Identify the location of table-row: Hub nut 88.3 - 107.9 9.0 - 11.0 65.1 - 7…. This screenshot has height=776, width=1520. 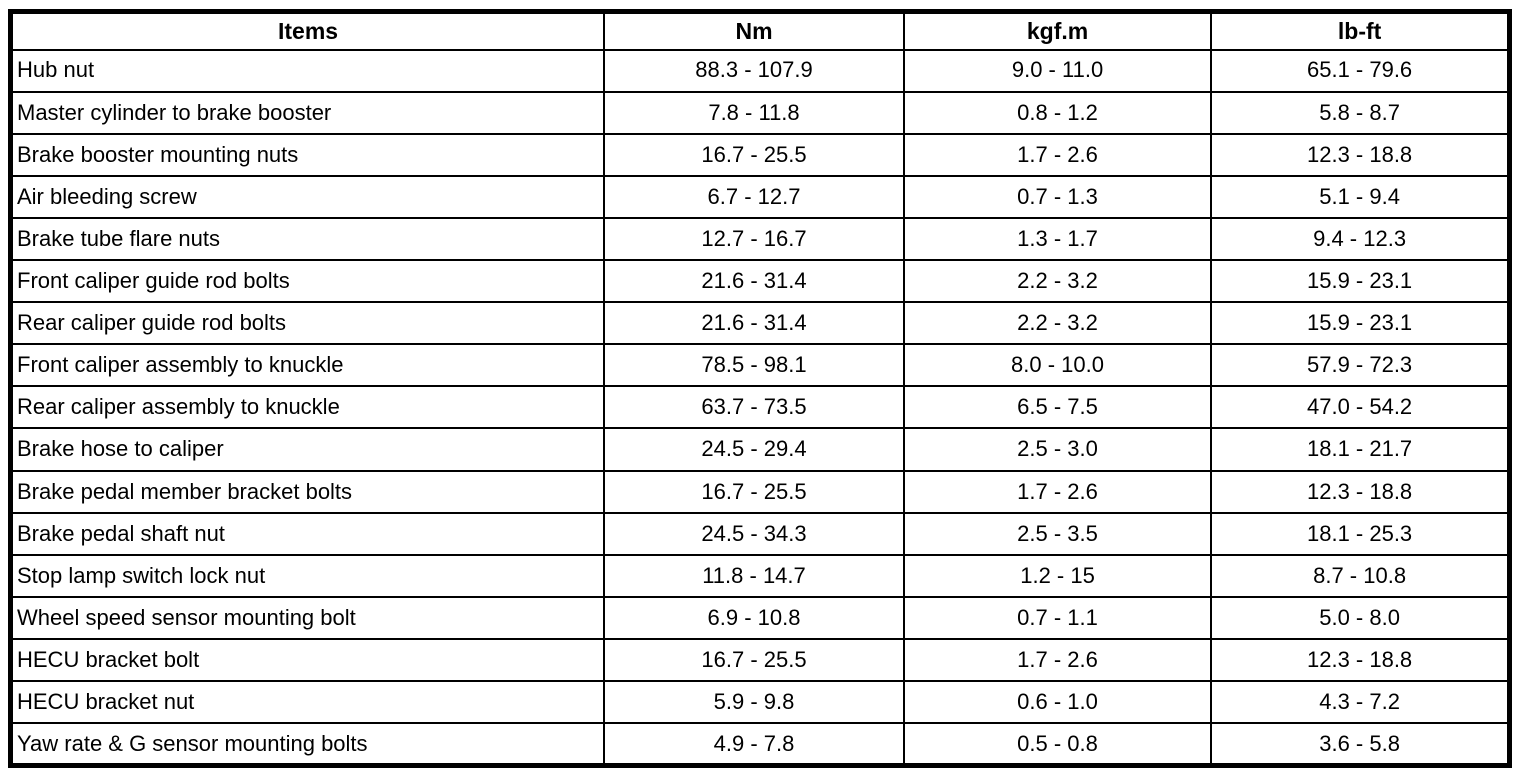
(760, 70).